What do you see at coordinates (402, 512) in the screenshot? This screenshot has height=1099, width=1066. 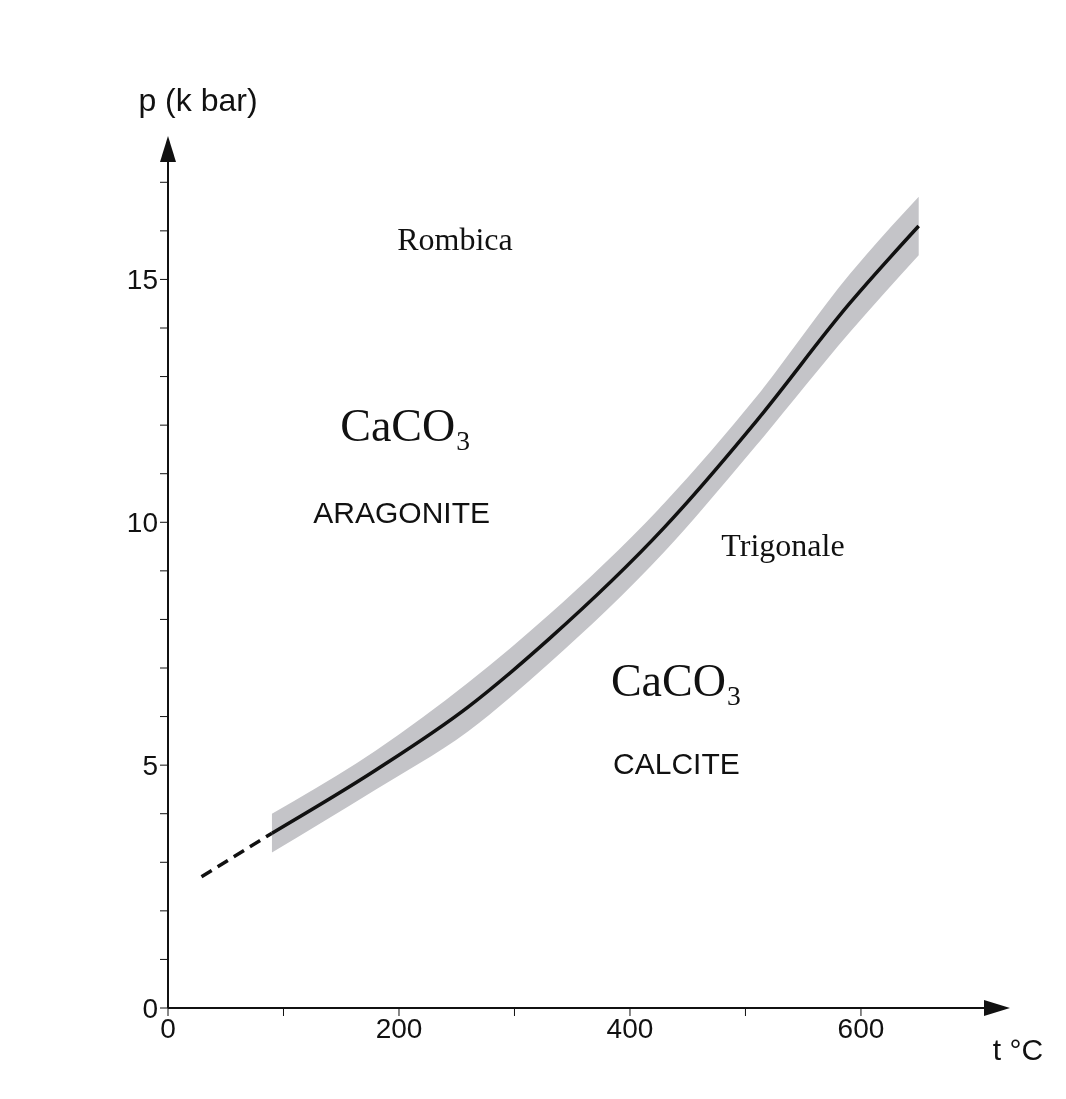 I see `annotation: ARAGONITE` at bounding box center [402, 512].